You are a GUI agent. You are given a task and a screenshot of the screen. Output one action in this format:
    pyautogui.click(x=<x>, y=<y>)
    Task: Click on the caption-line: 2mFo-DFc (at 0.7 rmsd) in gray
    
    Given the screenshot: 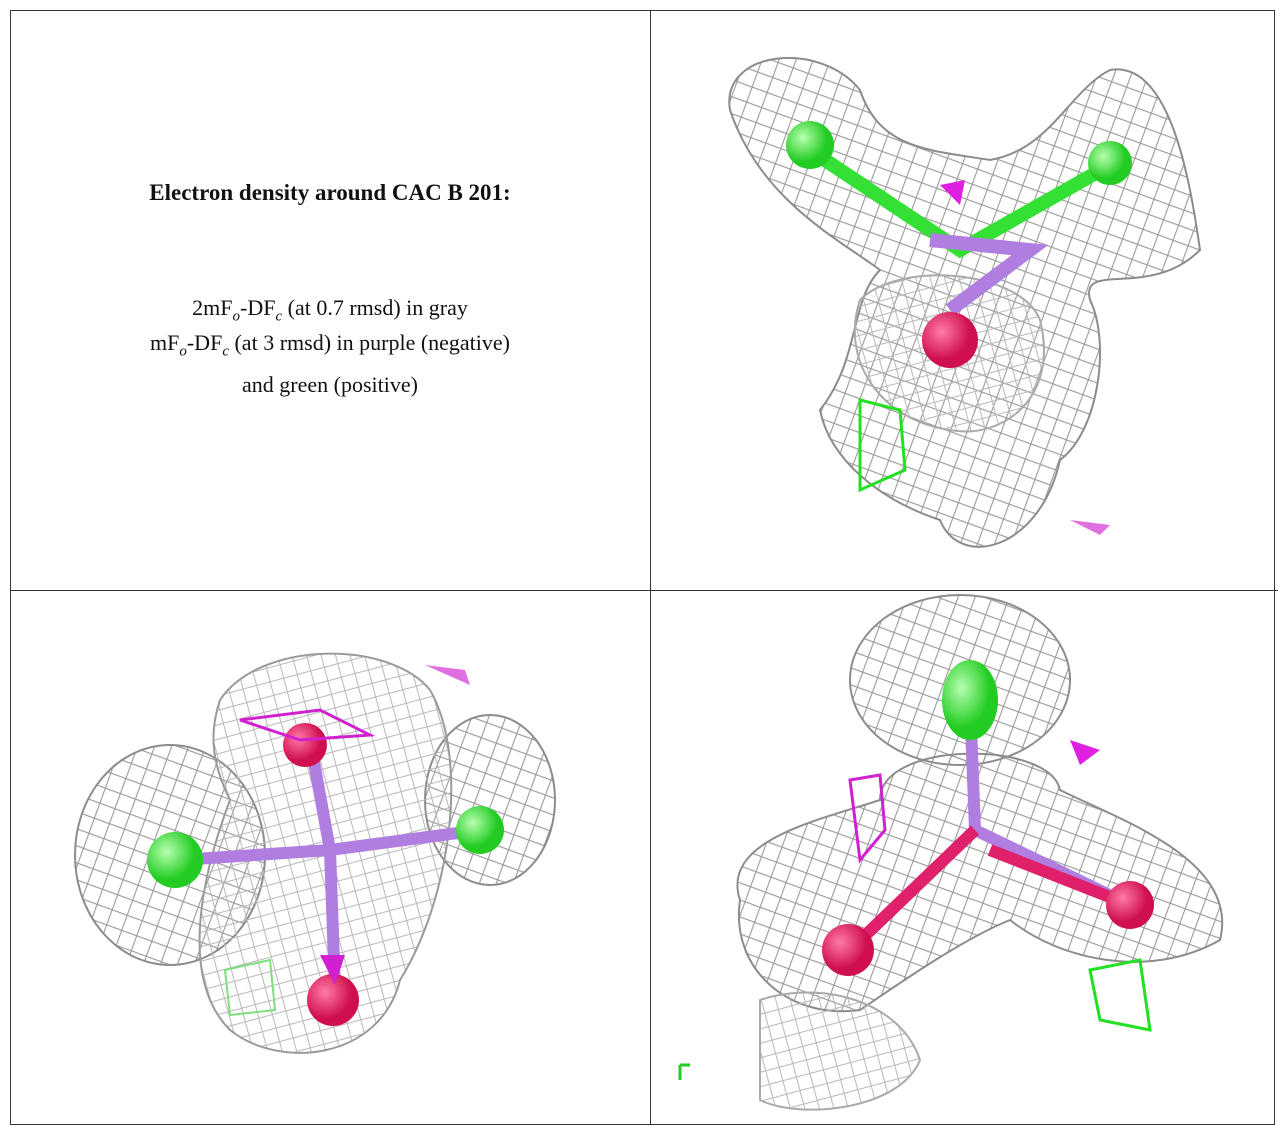 What is the action you would take?
    pyautogui.click(x=330, y=310)
    